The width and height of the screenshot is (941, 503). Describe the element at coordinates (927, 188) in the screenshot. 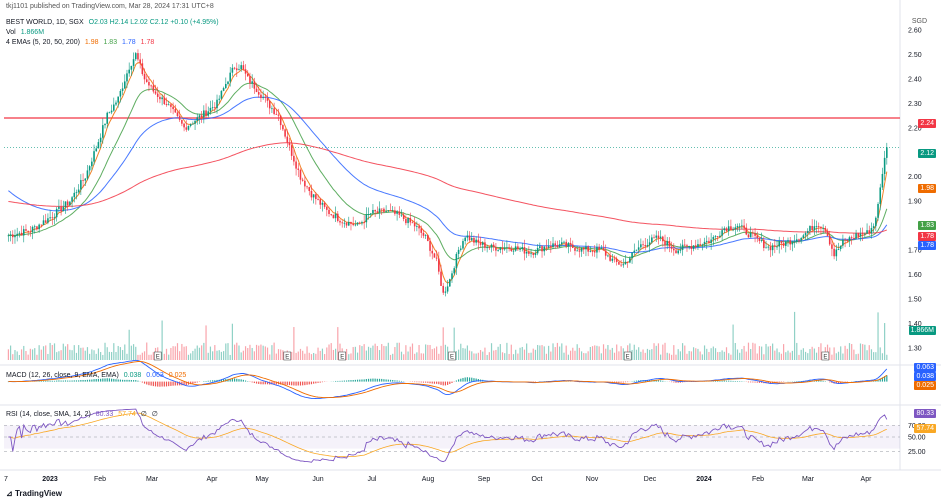

I see `ema5-badge: 1.98` at that location.